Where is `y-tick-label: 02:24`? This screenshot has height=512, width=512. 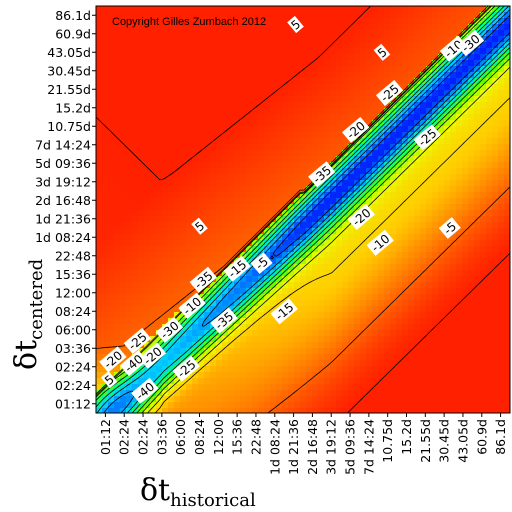 y-tick-label: 02:24 is located at coordinates (73, 366).